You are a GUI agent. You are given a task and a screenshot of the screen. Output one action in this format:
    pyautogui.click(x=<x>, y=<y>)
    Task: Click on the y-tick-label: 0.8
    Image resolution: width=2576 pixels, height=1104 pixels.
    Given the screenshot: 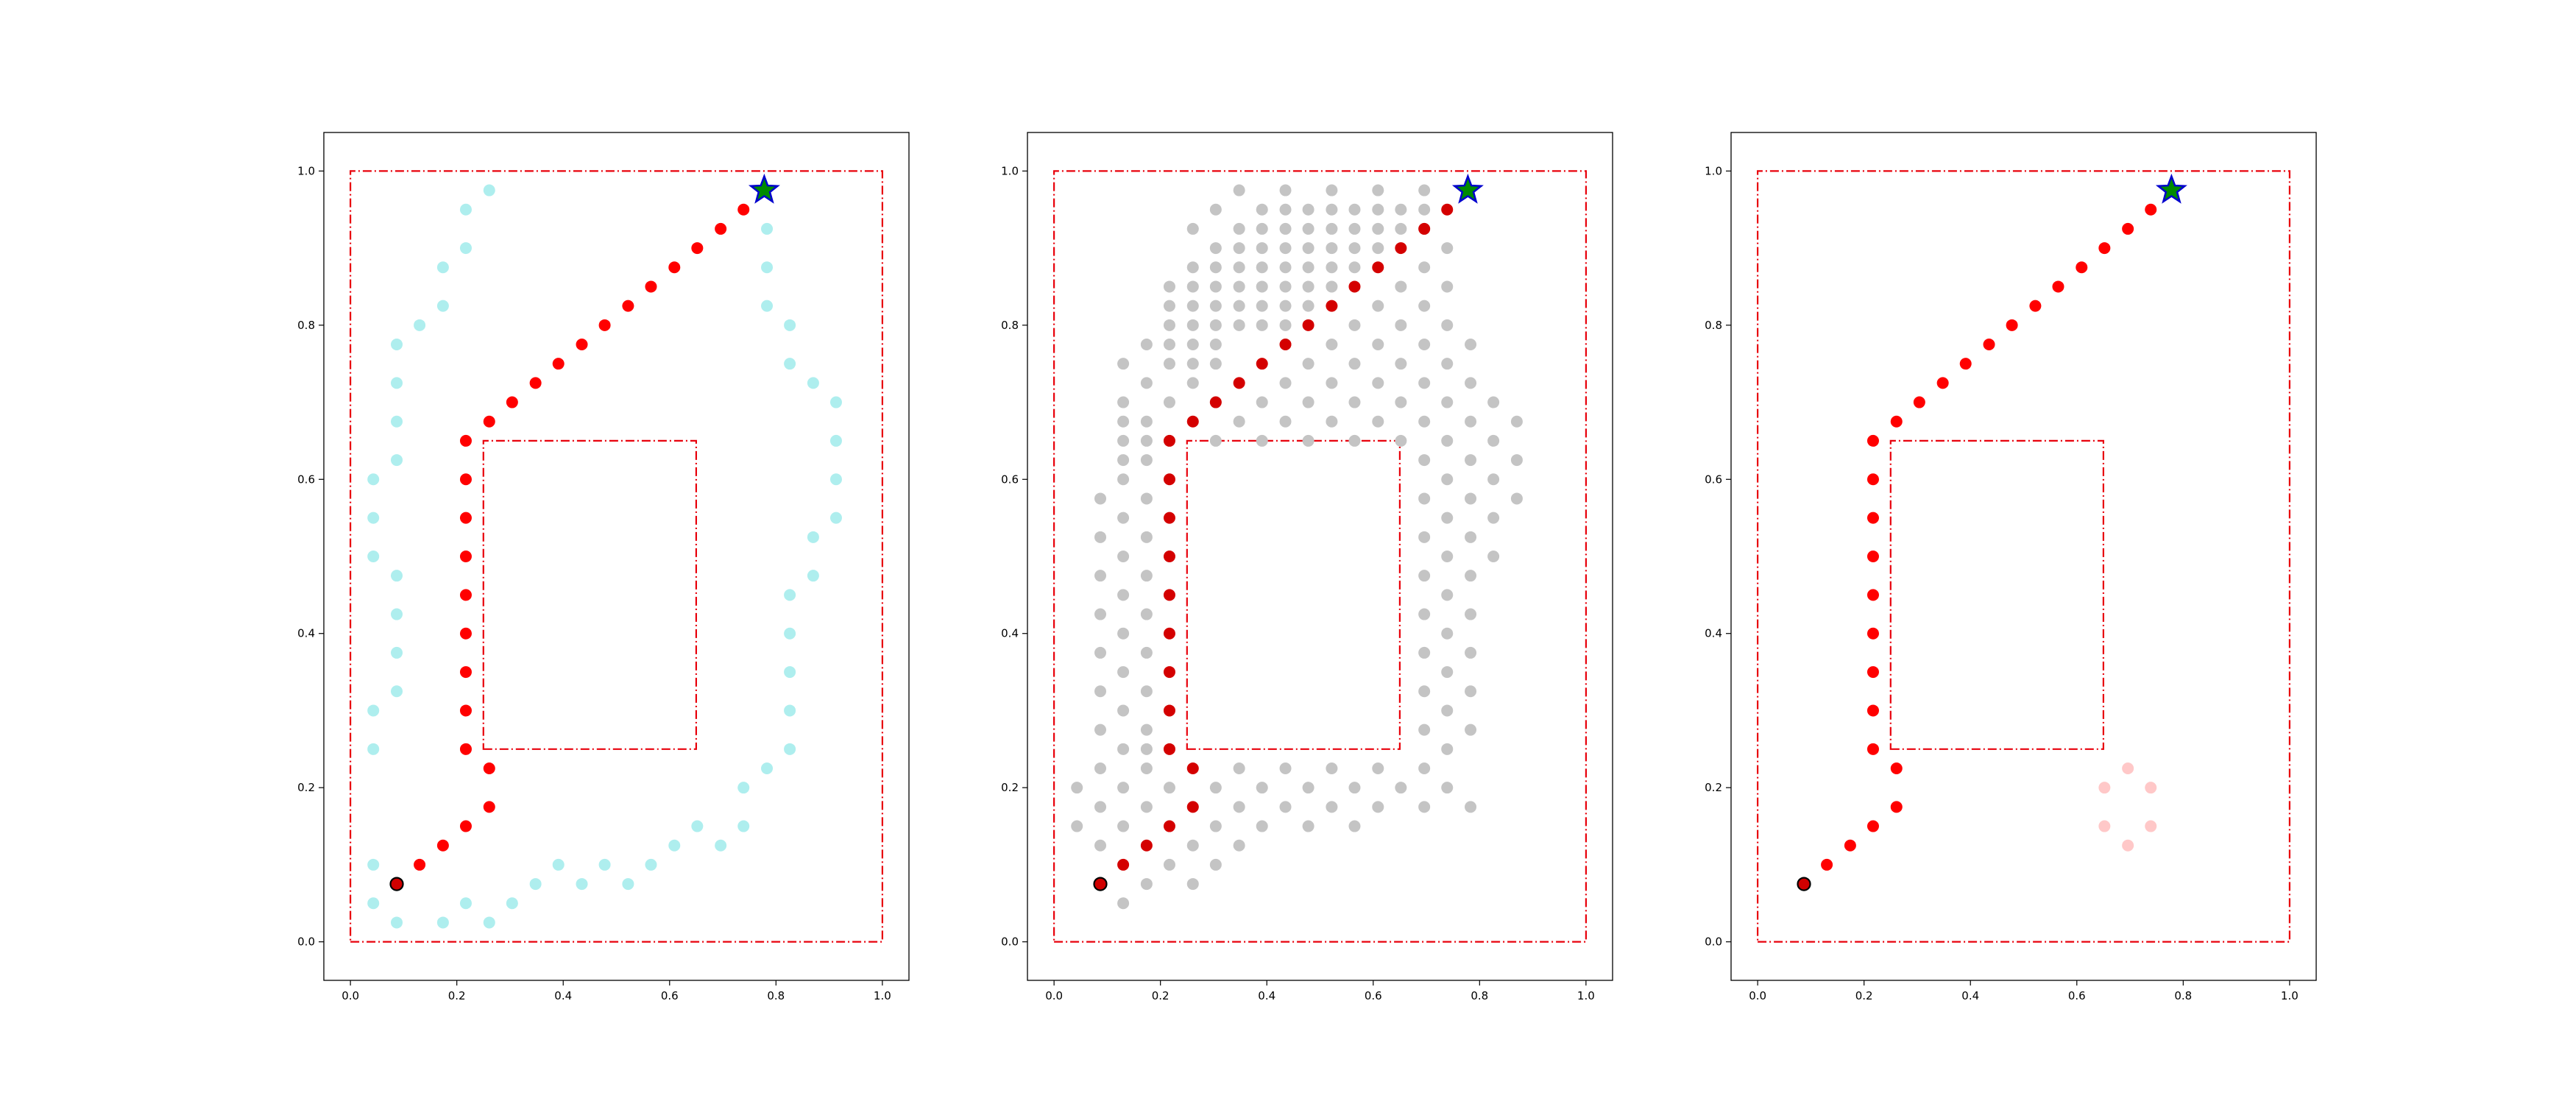 What is the action you would take?
    pyautogui.click(x=1713, y=325)
    